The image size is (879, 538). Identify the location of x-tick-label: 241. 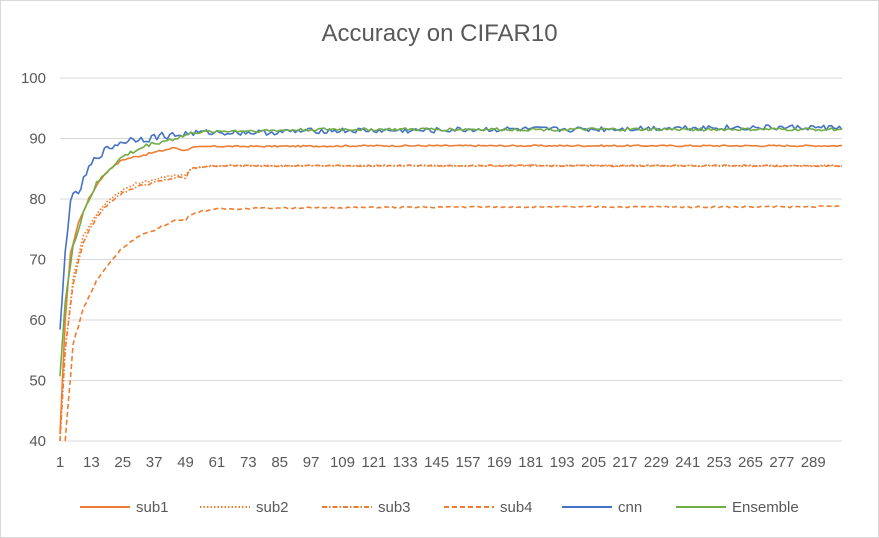
(687, 462).